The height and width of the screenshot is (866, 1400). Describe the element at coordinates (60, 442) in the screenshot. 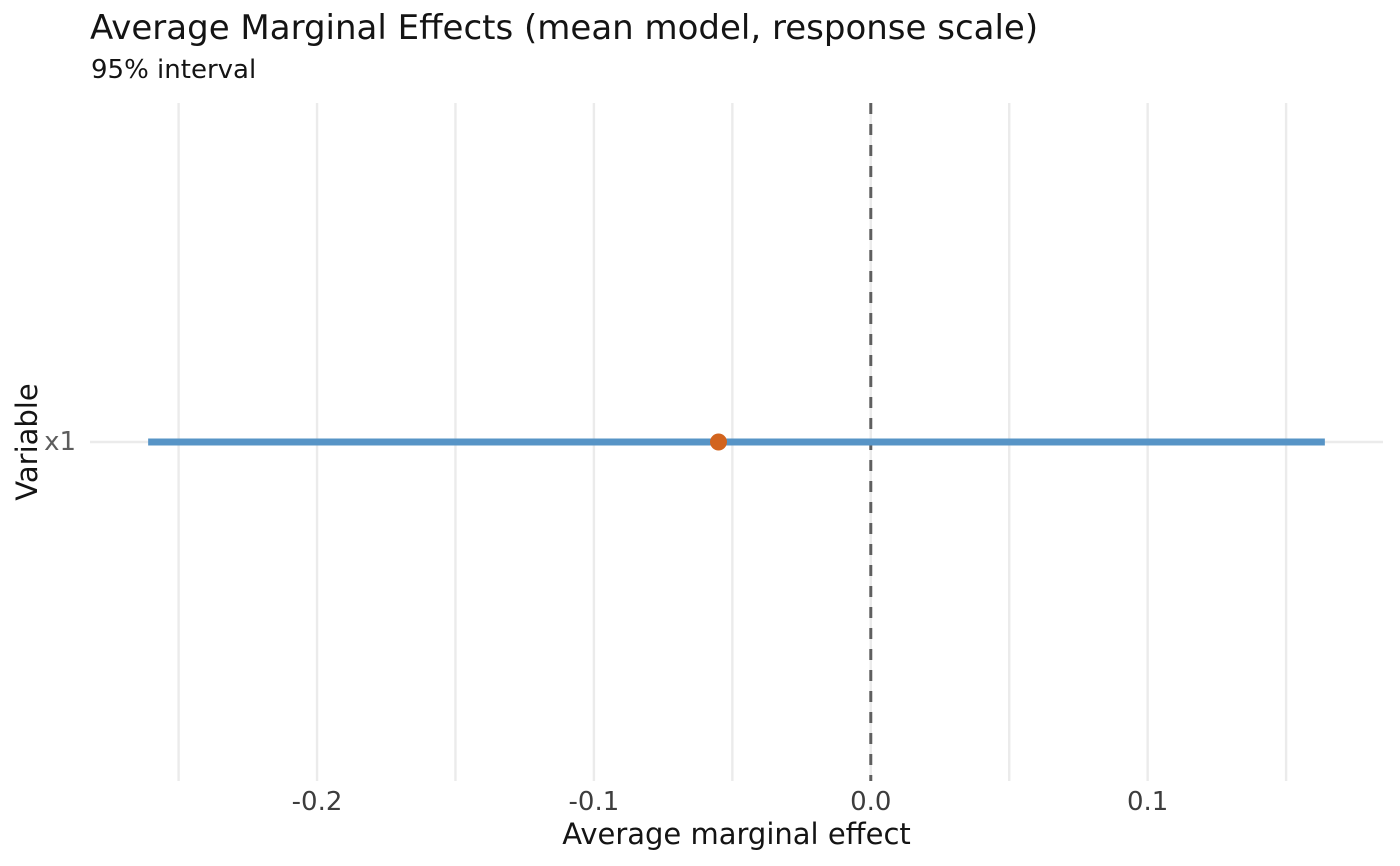

I see `y-tick-label: x1` at that location.